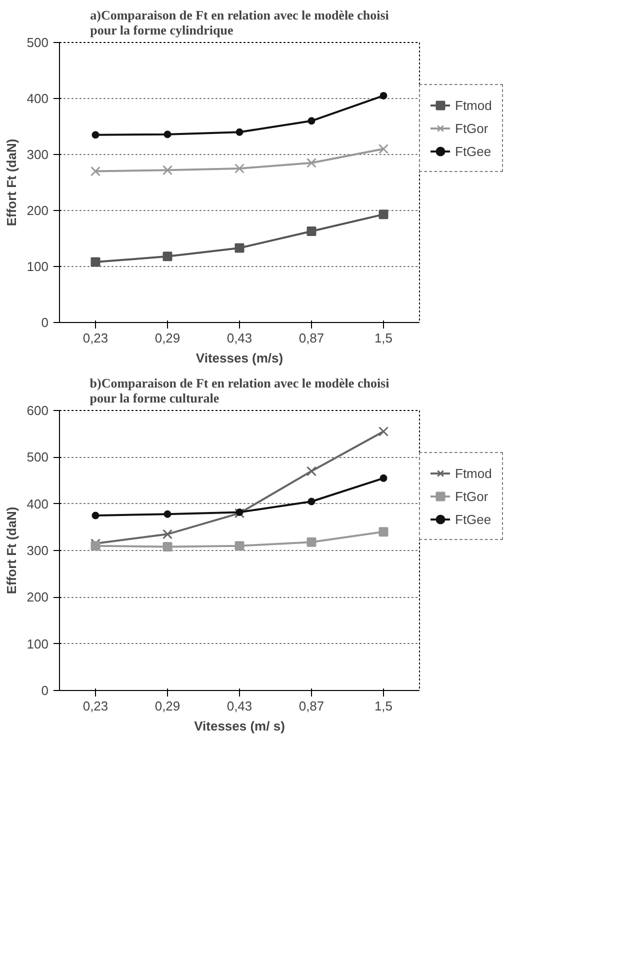 This screenshot has width=636, height=980. I want to click on x-axis-title: Vitesses (m/s), so click(240, 358).